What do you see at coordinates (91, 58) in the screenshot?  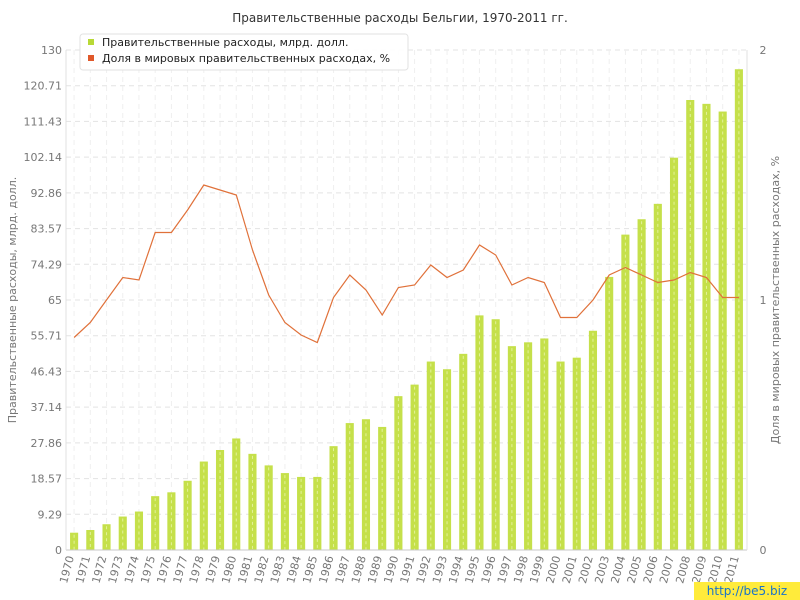 I see `legend-swatch-line` at bounding box center [91, 58].